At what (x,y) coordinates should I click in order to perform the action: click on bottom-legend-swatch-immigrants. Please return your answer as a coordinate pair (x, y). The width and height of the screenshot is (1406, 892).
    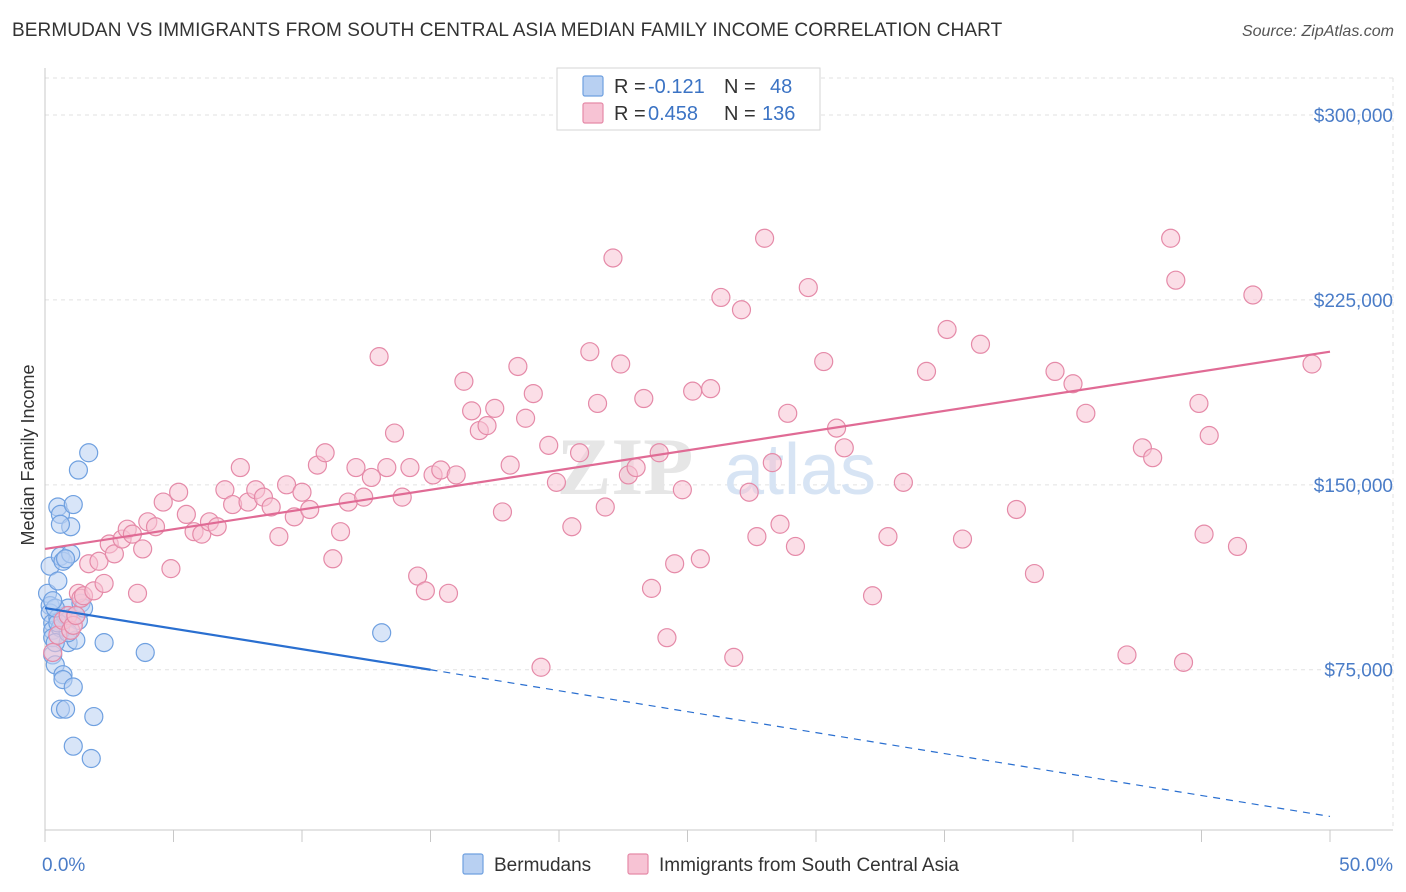
    Looking at the image, I should click on (638, 864).